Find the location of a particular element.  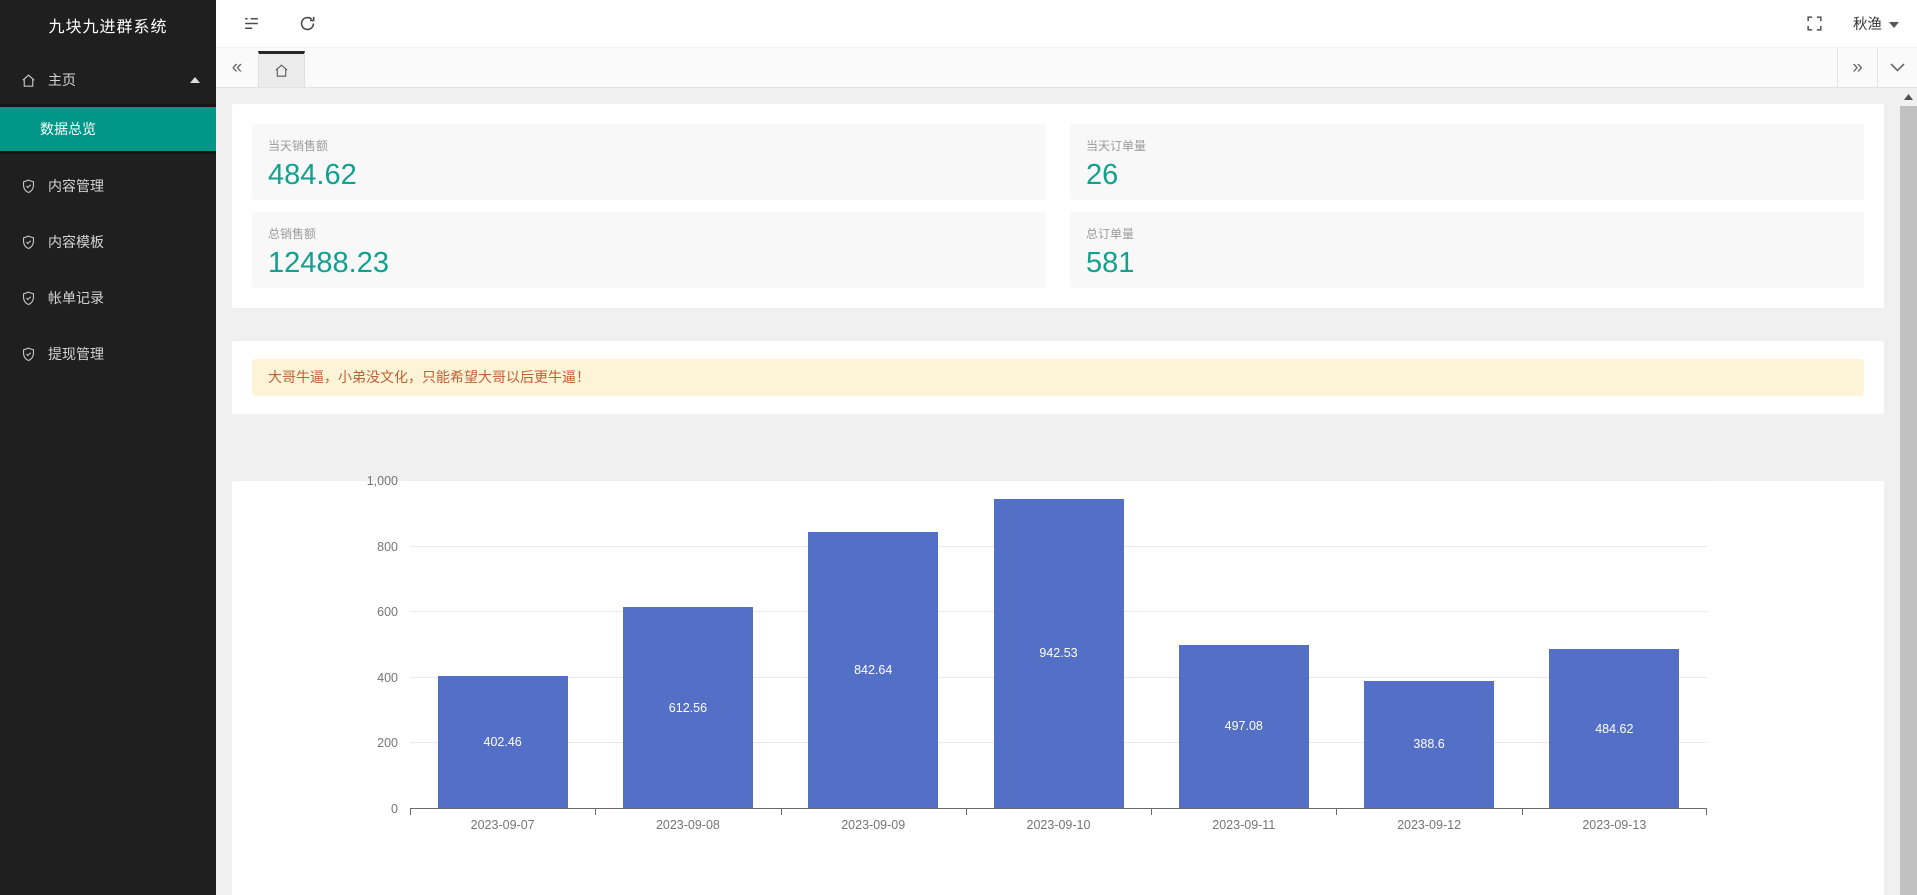

collapse-menu-icon is located at coordinates (251, 24).